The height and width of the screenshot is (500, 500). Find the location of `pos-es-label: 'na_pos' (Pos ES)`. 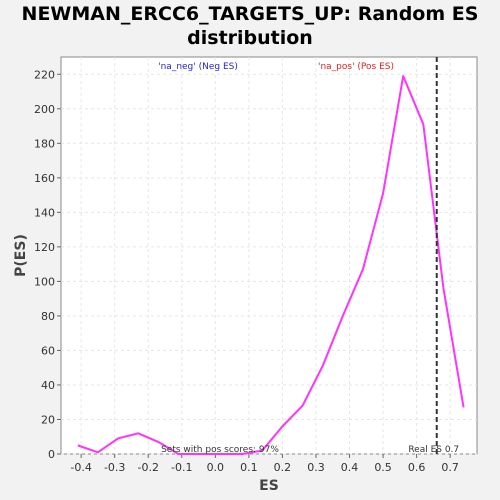

pos-es-label: 'na_pos' (Pos ES) is located at coordinates (356, 67).